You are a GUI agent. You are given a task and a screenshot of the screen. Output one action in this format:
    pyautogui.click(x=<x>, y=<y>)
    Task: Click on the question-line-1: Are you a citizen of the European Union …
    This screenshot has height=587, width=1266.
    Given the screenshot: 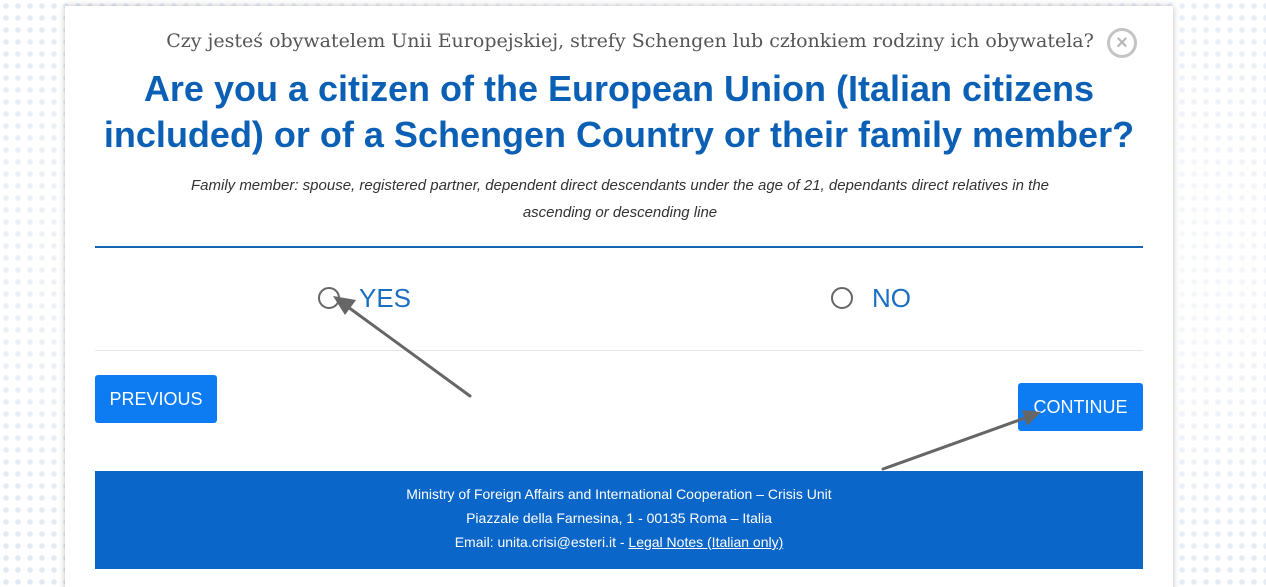 What is the action you would take?
    pyautogui.click(x=619, y=88)
    